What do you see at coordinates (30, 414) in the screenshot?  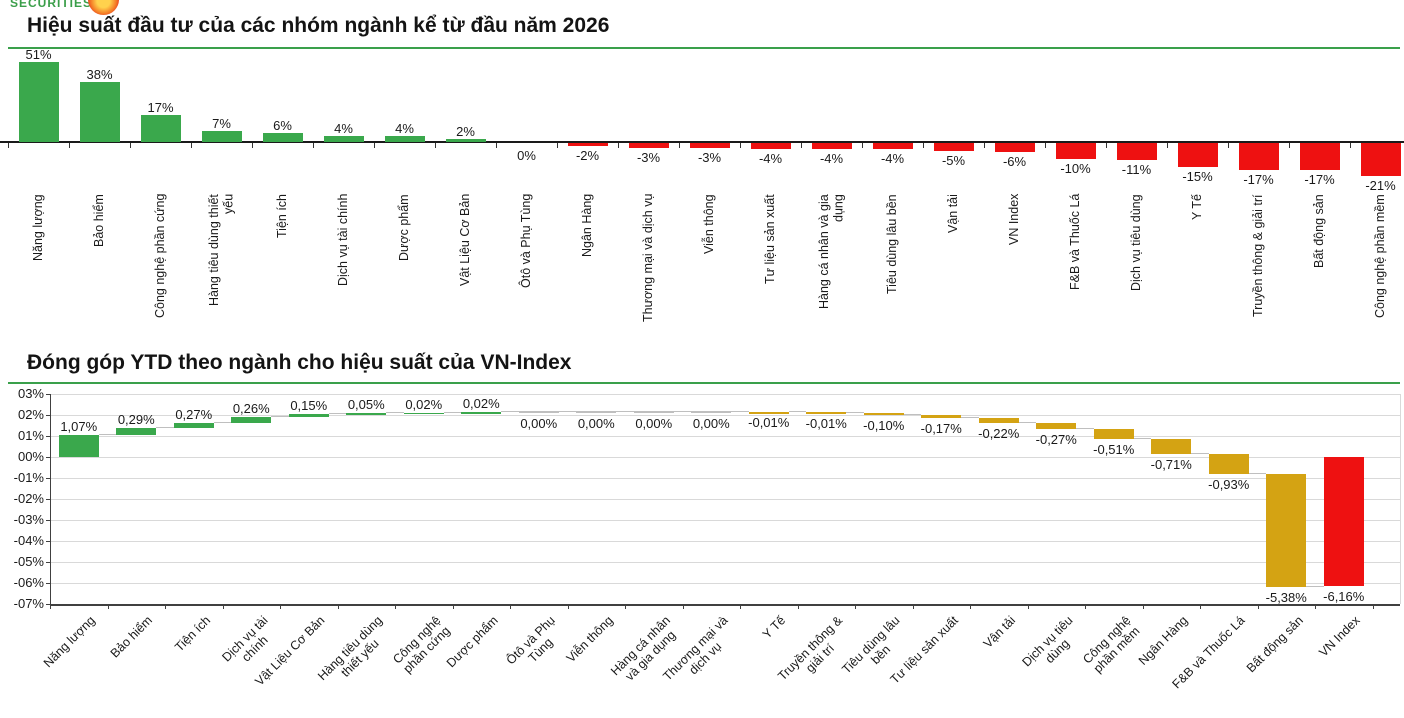 I see `chart2-y-tick-label: 02%` at bounding box center [30, 414].